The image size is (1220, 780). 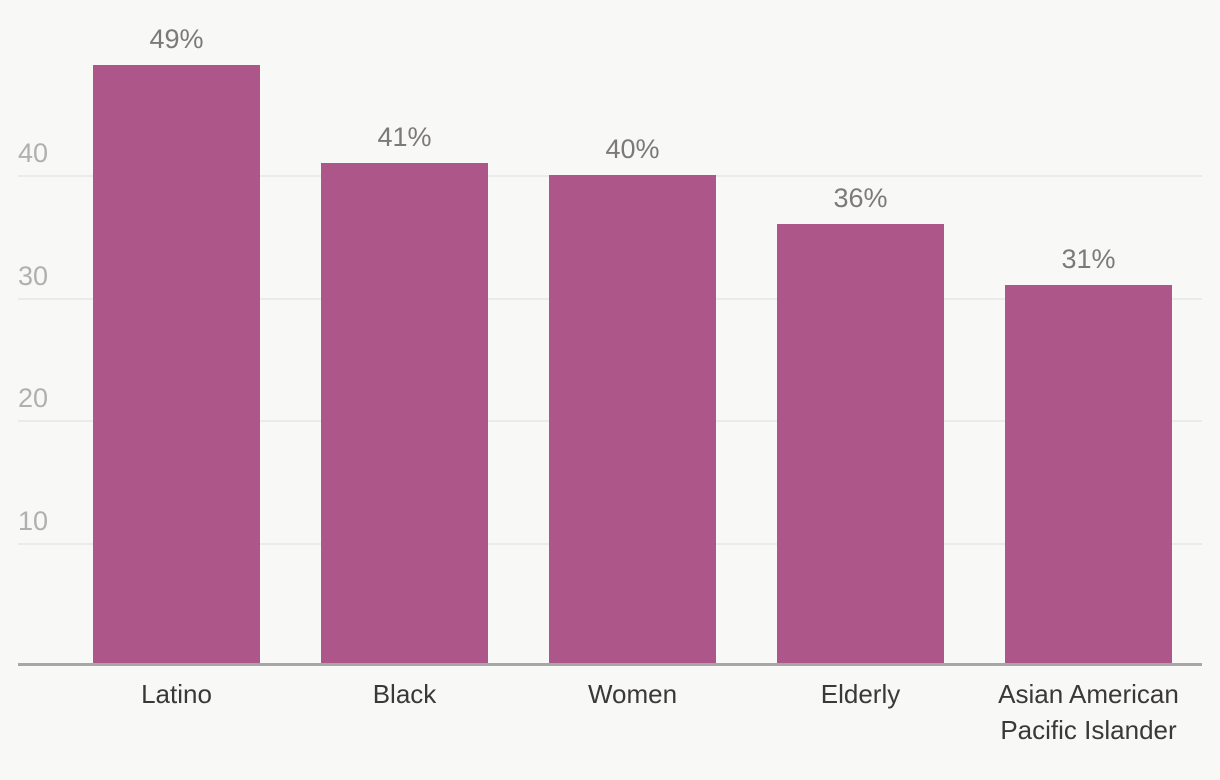 What do you see at coordinates (860, 694) in the screenshot?
I see `x-axis-label: Elderly` at bounding box center [860, 694].